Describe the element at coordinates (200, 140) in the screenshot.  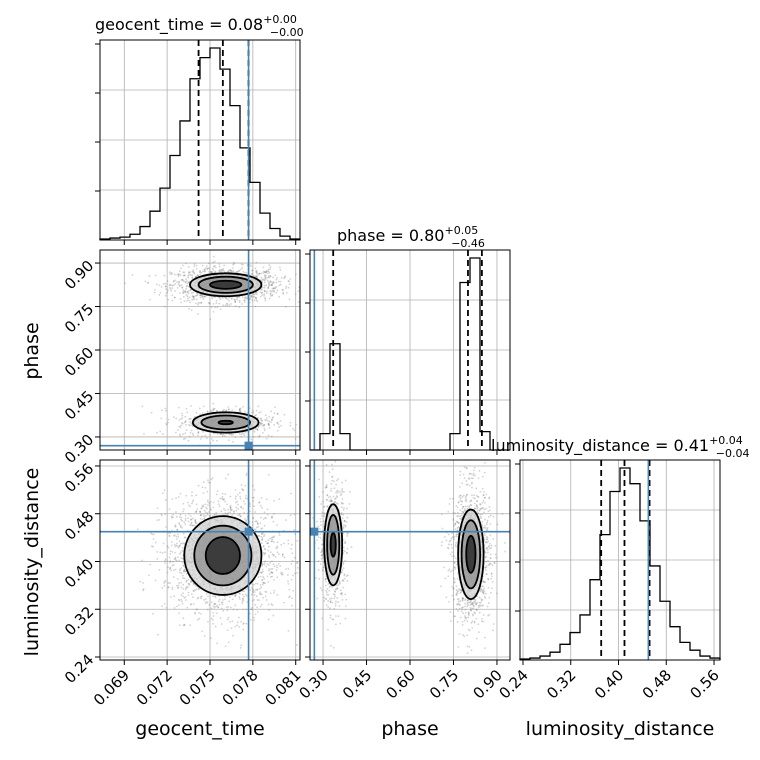
I see `gridlines` at that location.